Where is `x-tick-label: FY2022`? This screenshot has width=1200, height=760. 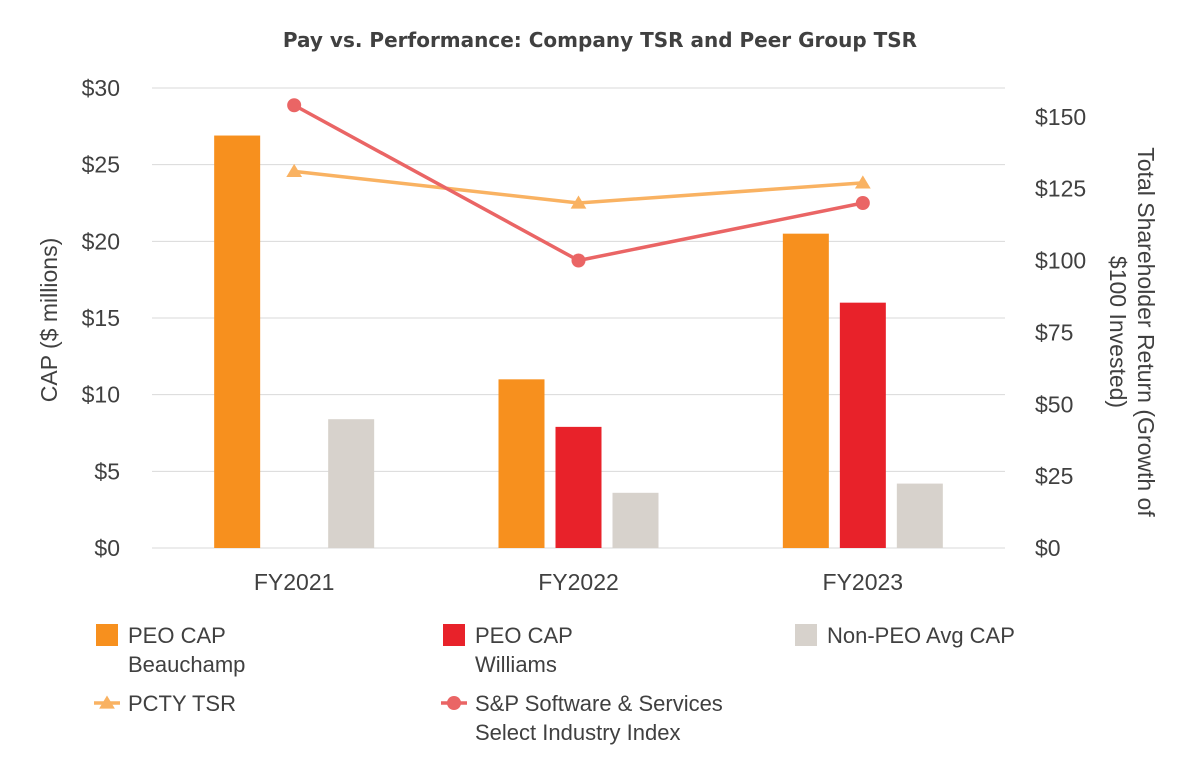 x-tick-label: FY2022 is located at coordinates (578, 582).